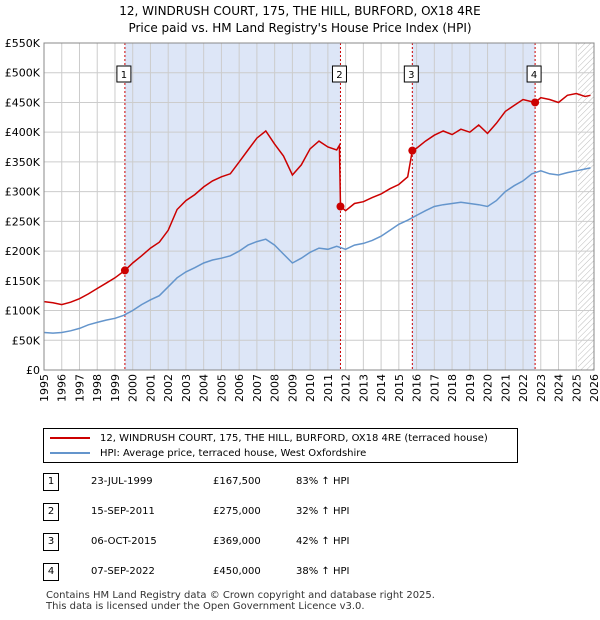  What do you see at coordinates (70, 438) in the screenshot?
I see `legend-swatch-property` at bounding box center [70, 438].